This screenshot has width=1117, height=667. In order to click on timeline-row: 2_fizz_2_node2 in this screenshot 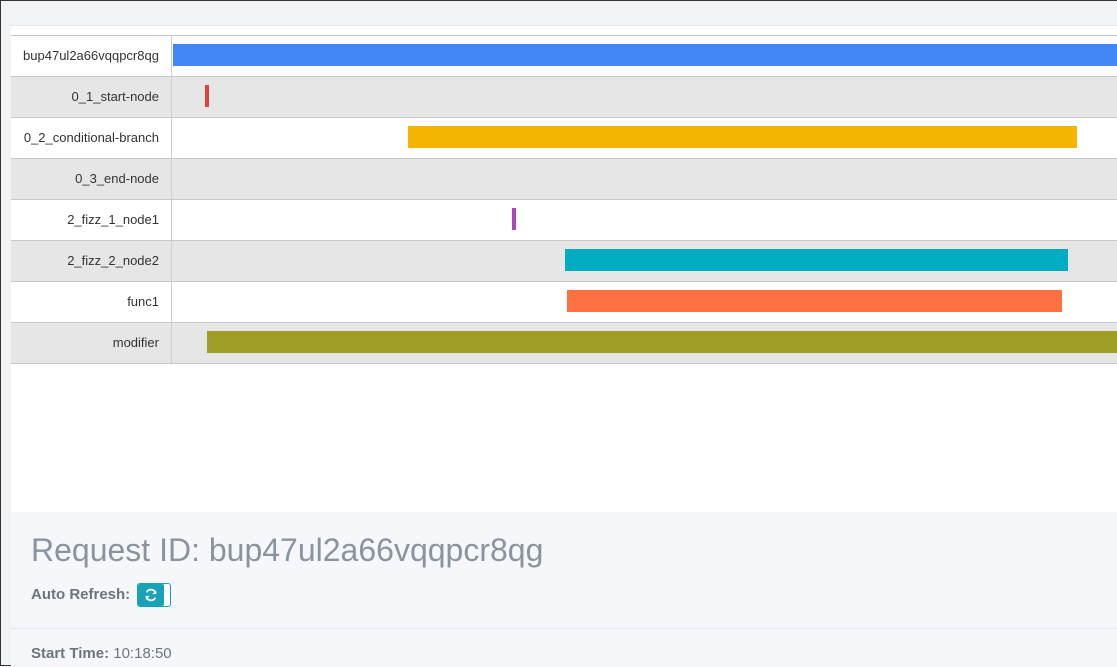, I will do `click(564, 261)`.